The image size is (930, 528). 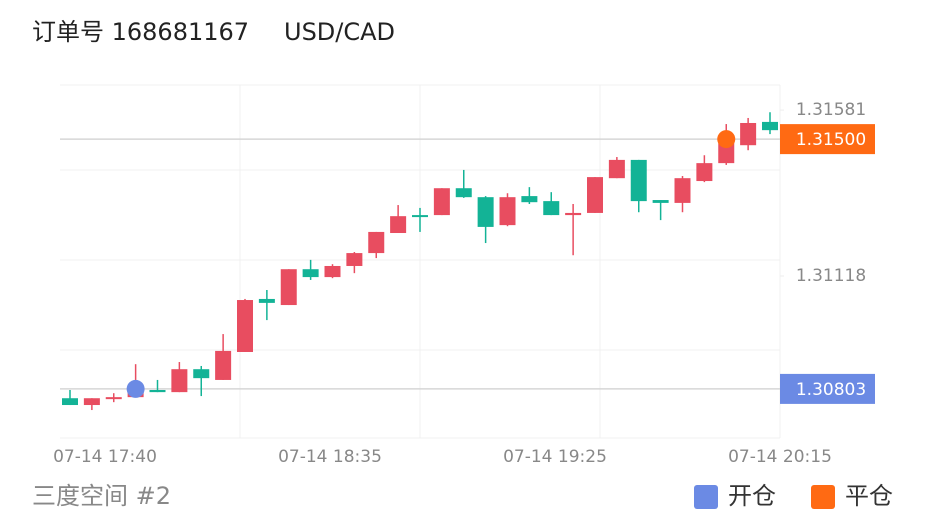 What do you see at coordinates (831, 140) in the screenshot?
I see `price-label: 1.31500` at bounding box center [831, 140].